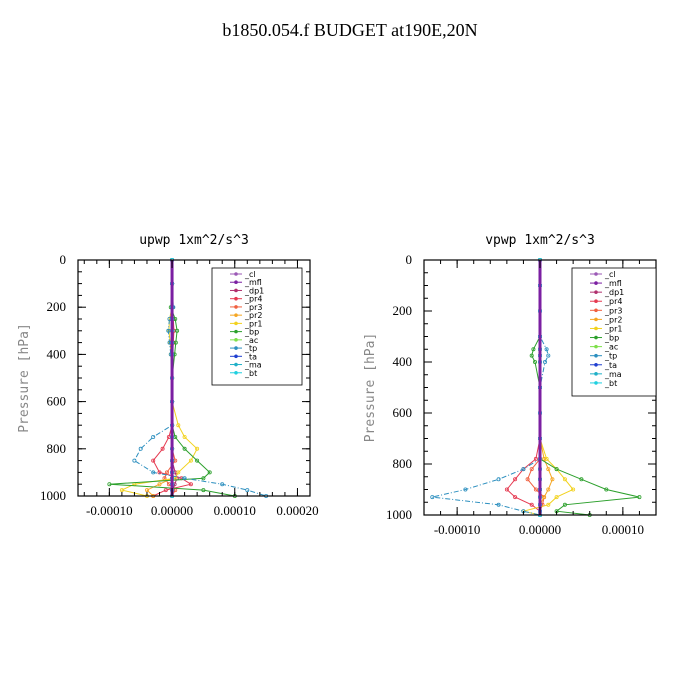 Image resolution: width=700 pixels, height=700 pixels. Describe the element at coordinates (53, 495) in the screenshot. I see `y-tick-label: 1000` at that location.